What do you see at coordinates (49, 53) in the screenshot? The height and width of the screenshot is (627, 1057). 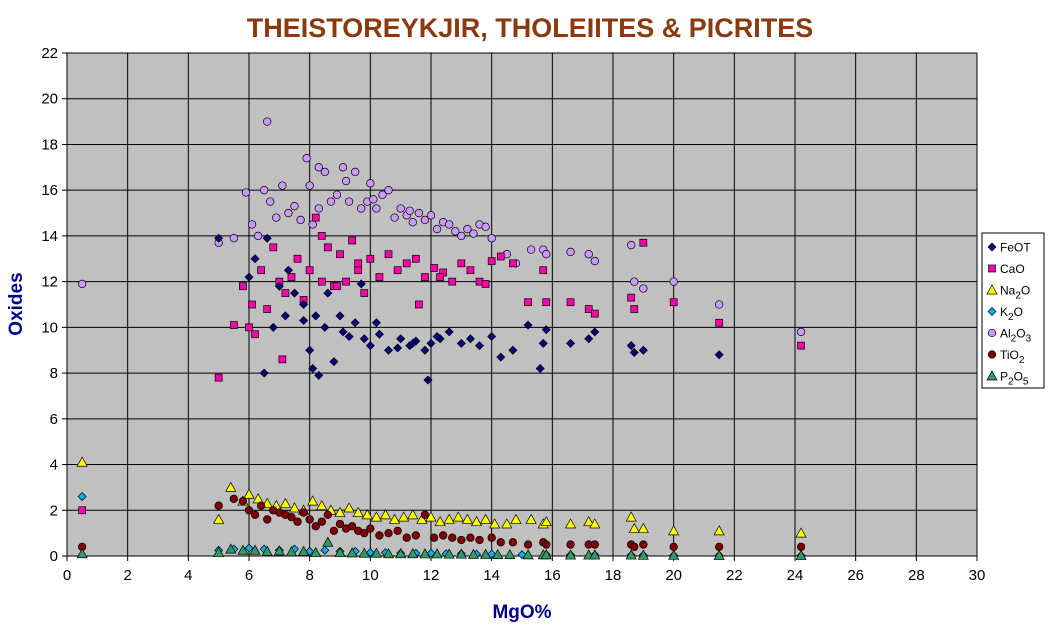 I see `y-tick-label: 22` at bounding box center [49, 53].